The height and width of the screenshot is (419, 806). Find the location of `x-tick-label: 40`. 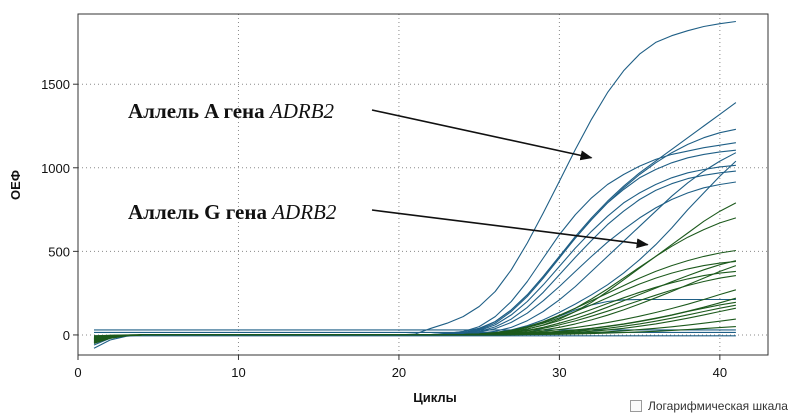

x-tick-label: 40 is located at coordinates (720, 372).